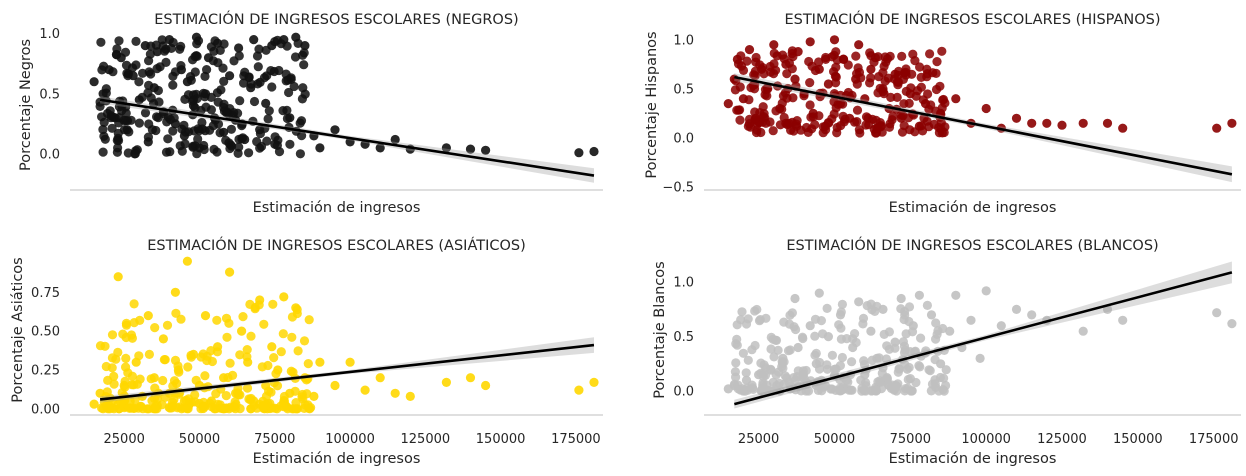 Image resolution: width=1246 pixels, height=476 pixels. What do you see at coordinates (45, 293) in the screenshot?
I see `y-tick-label: 0.75` at bounding box center [45, 293].